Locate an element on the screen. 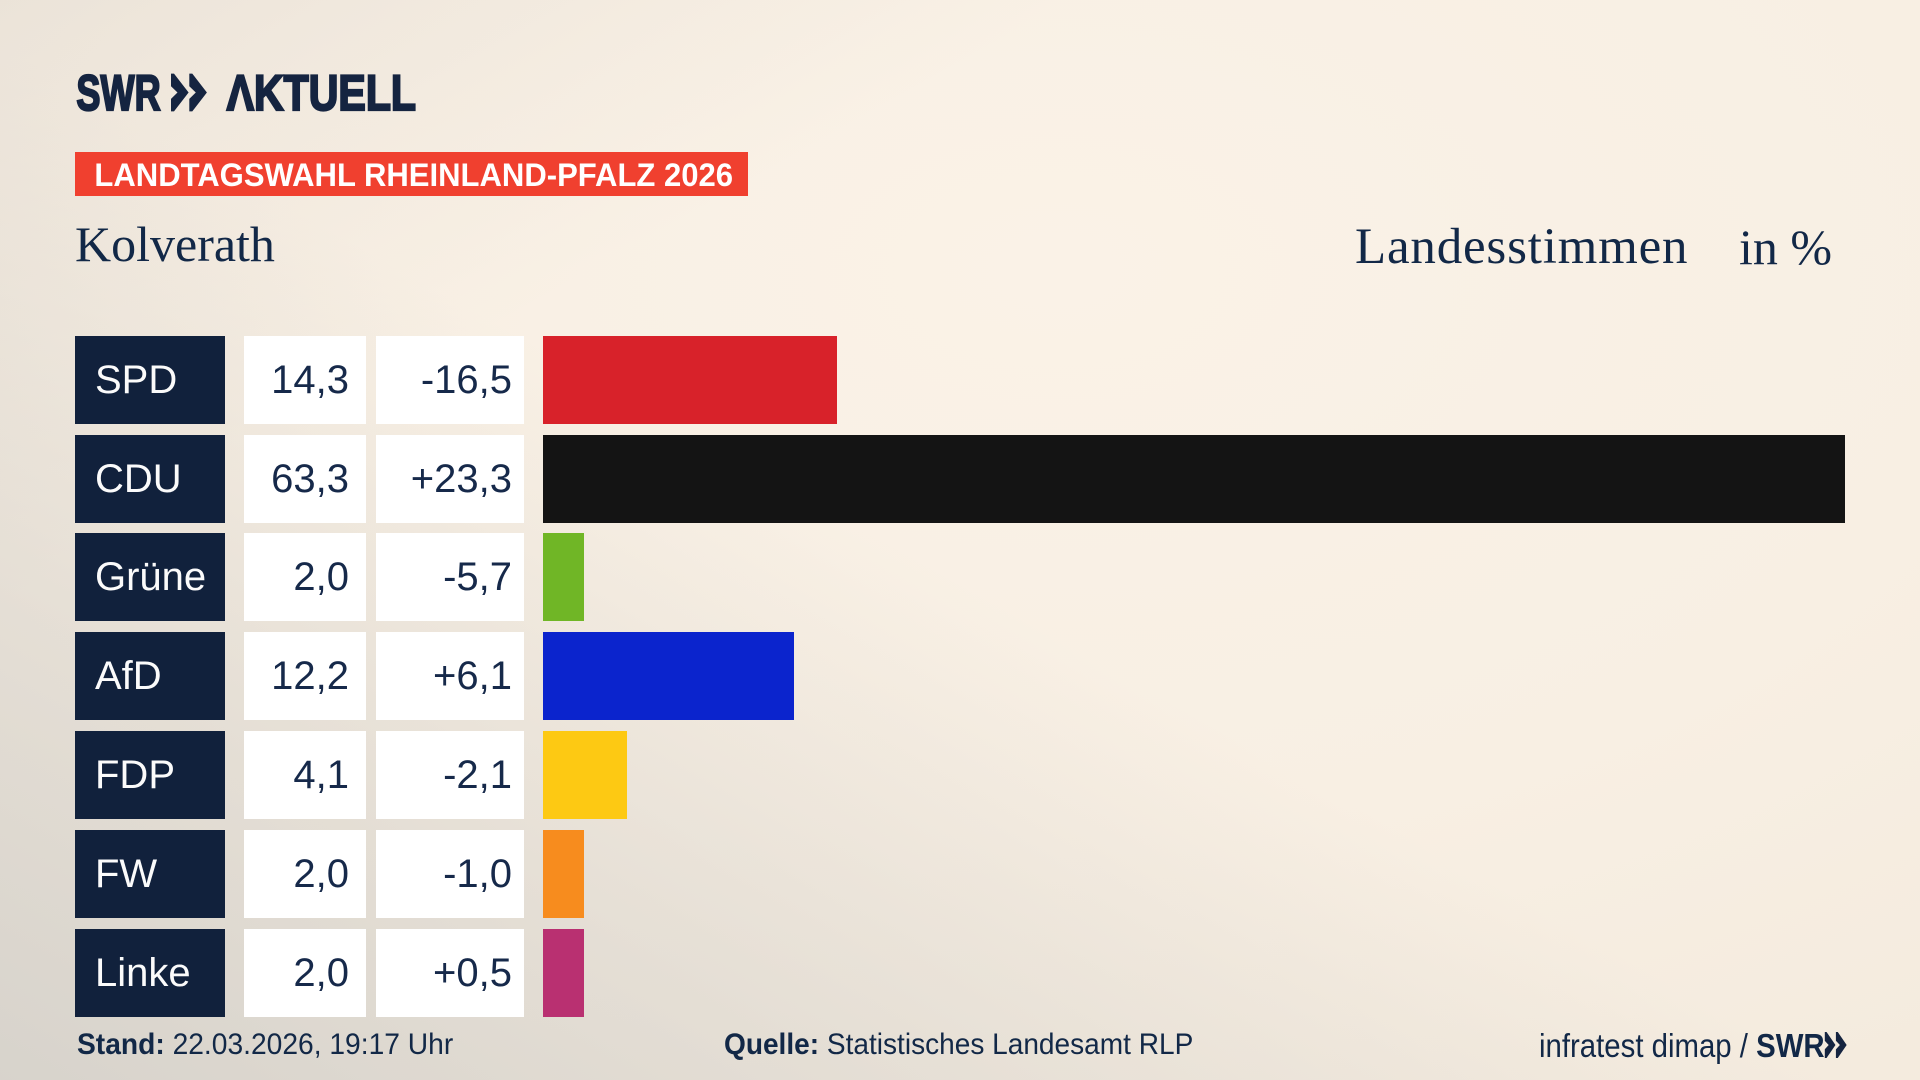  svg-text: ΛKTUELL is located at coordinates (321, 93).